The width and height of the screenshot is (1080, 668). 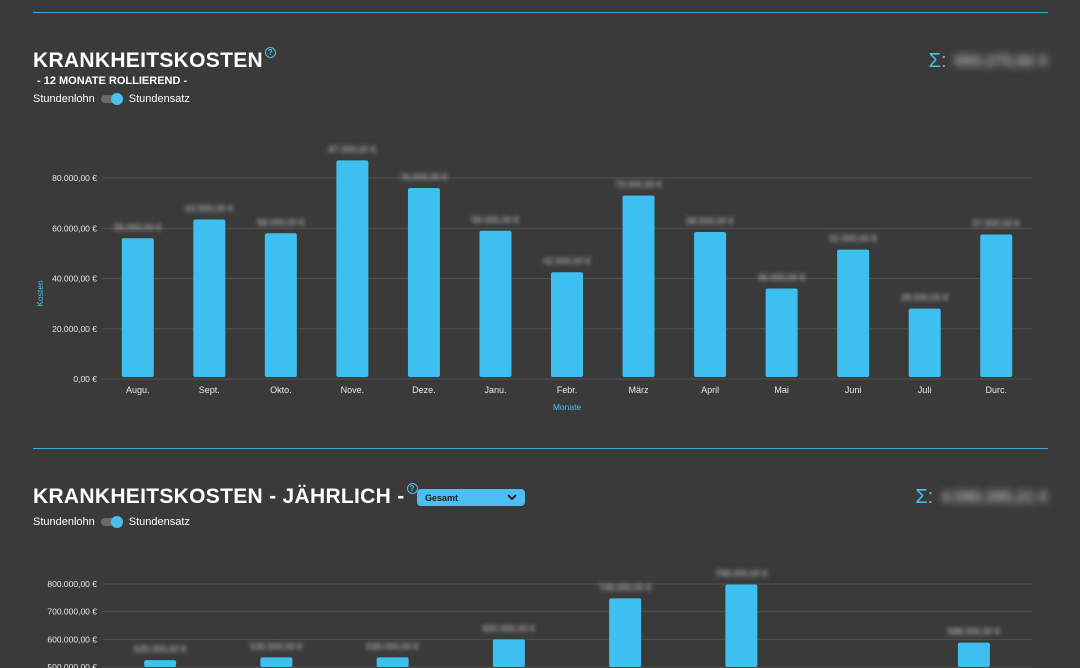 I want to click on data-label: 36.000,00 €, so click(x=782, y=278).